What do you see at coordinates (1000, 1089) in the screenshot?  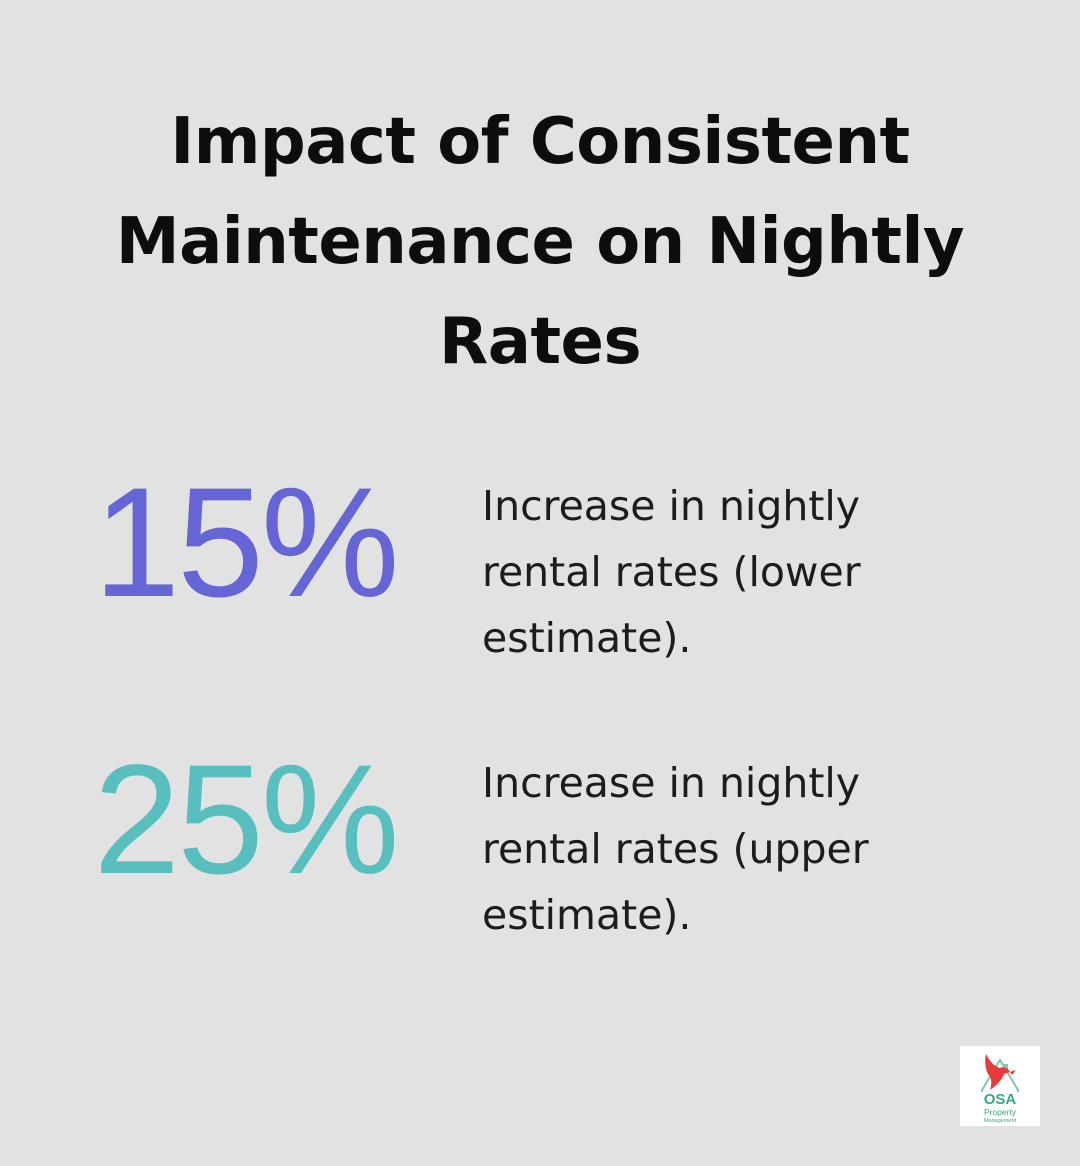 I see `bird-house-icon: OSA Property Management` at bounding box center [1000, 1089].